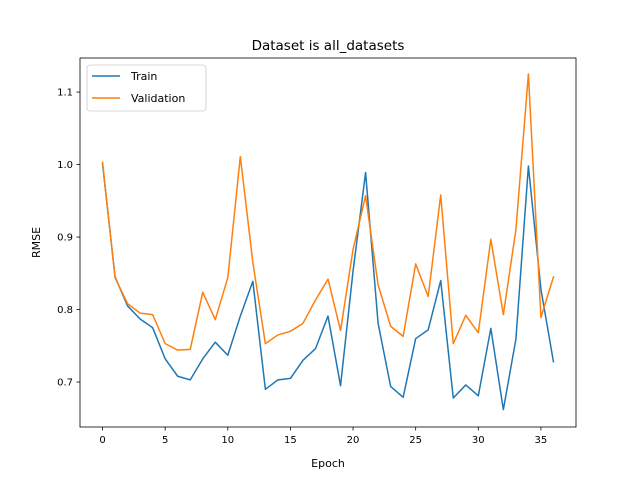 This screenshot has width=640, height=480. Describe the element at coordinates (165, 440) in the screenshot. I see `x-tick-label: 5` at that location.